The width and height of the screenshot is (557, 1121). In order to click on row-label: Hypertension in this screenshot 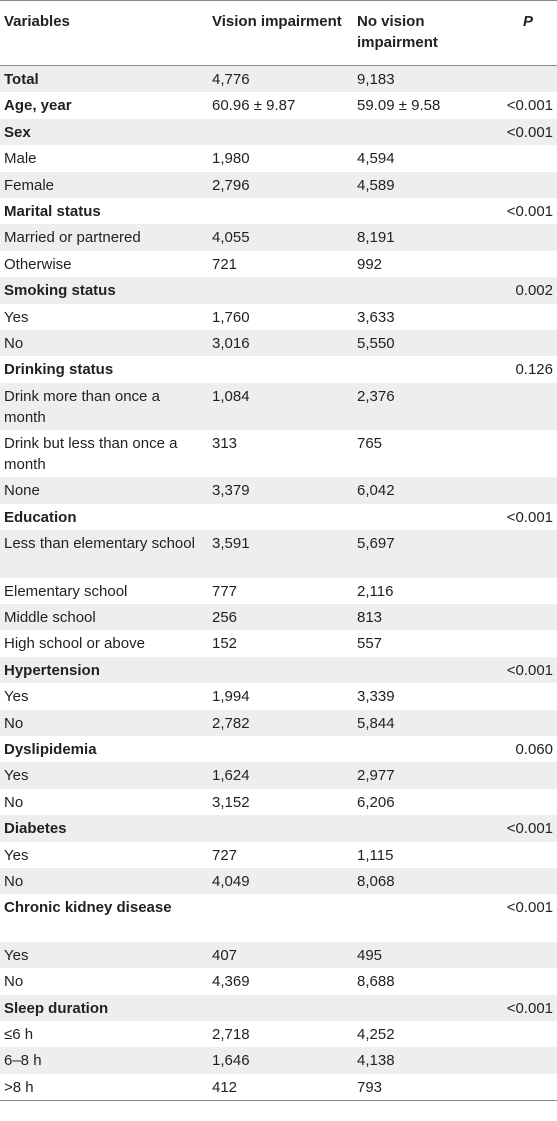, I will do `click(52, 670)`.